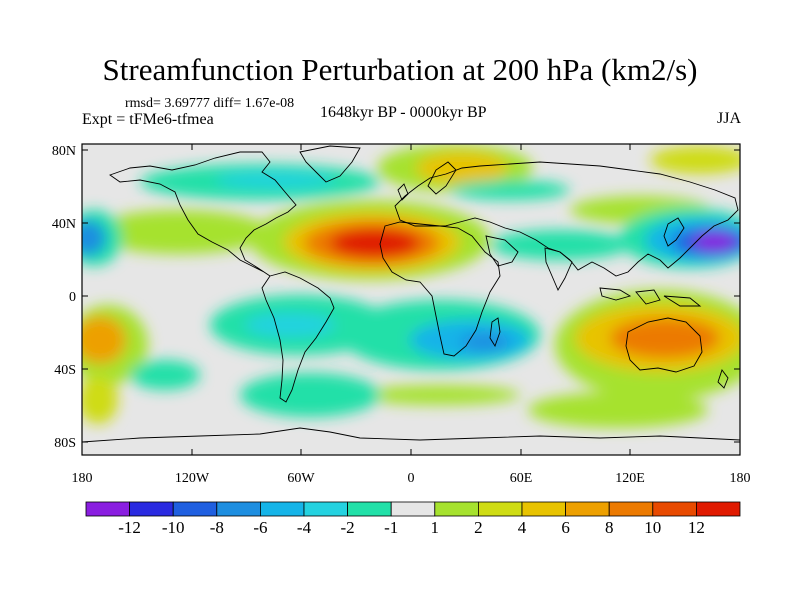 Image resolution: width=800 pixels, height=600 pixels. I want to click on colorbar-label: 2, so click(478, 527).